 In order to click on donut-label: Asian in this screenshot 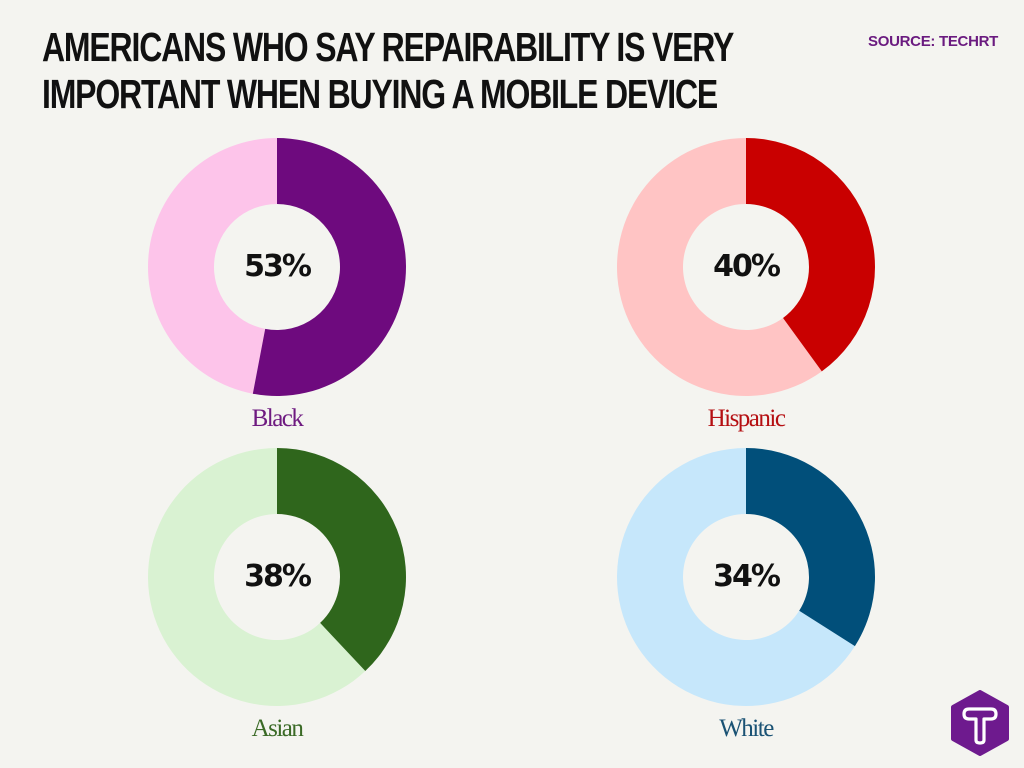, I will do `click(277, 728)`.